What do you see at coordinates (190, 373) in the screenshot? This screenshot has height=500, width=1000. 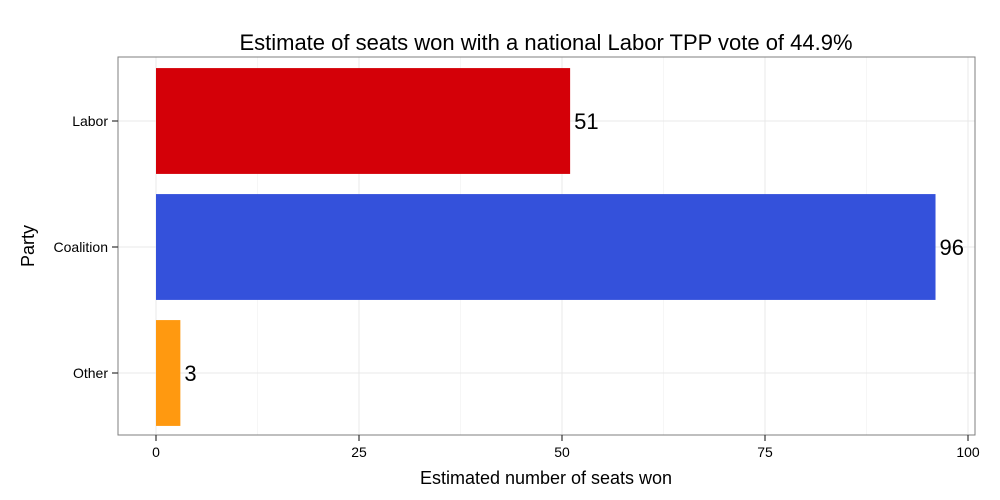 I see `data-label-other: 3` at bounding box center [190, 373].